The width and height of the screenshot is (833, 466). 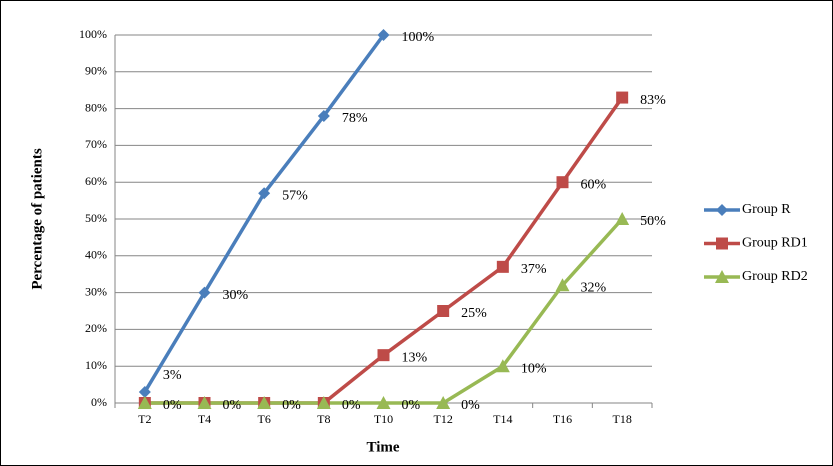 I want to click on data-label: 32%, so click(x=594, y=287).